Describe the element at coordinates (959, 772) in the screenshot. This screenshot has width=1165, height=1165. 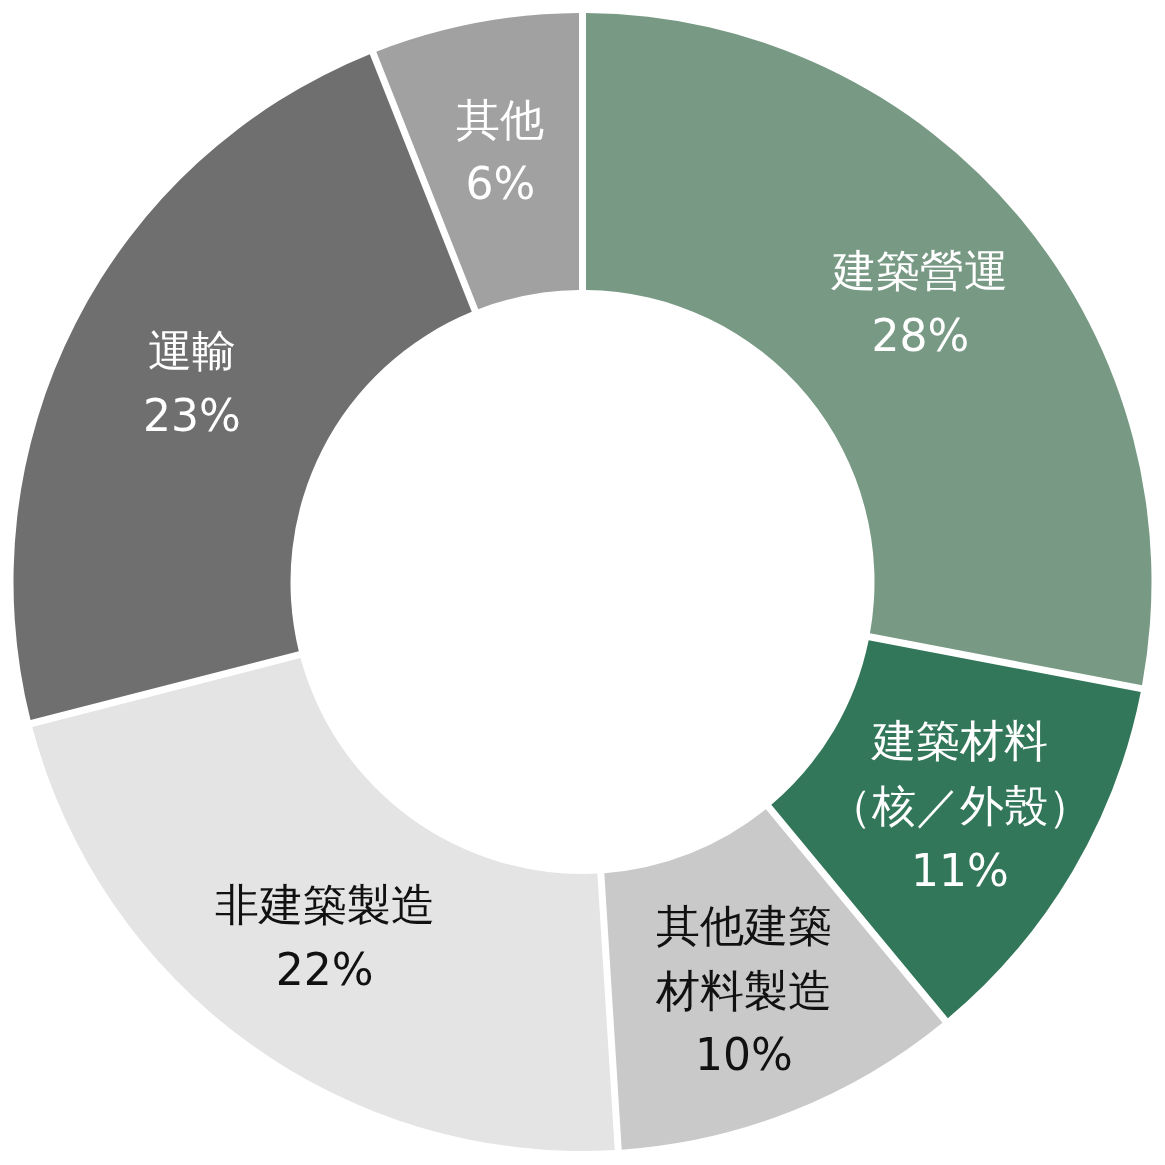
I see `slice-label: 建築材料（核／外殼）` at that location.